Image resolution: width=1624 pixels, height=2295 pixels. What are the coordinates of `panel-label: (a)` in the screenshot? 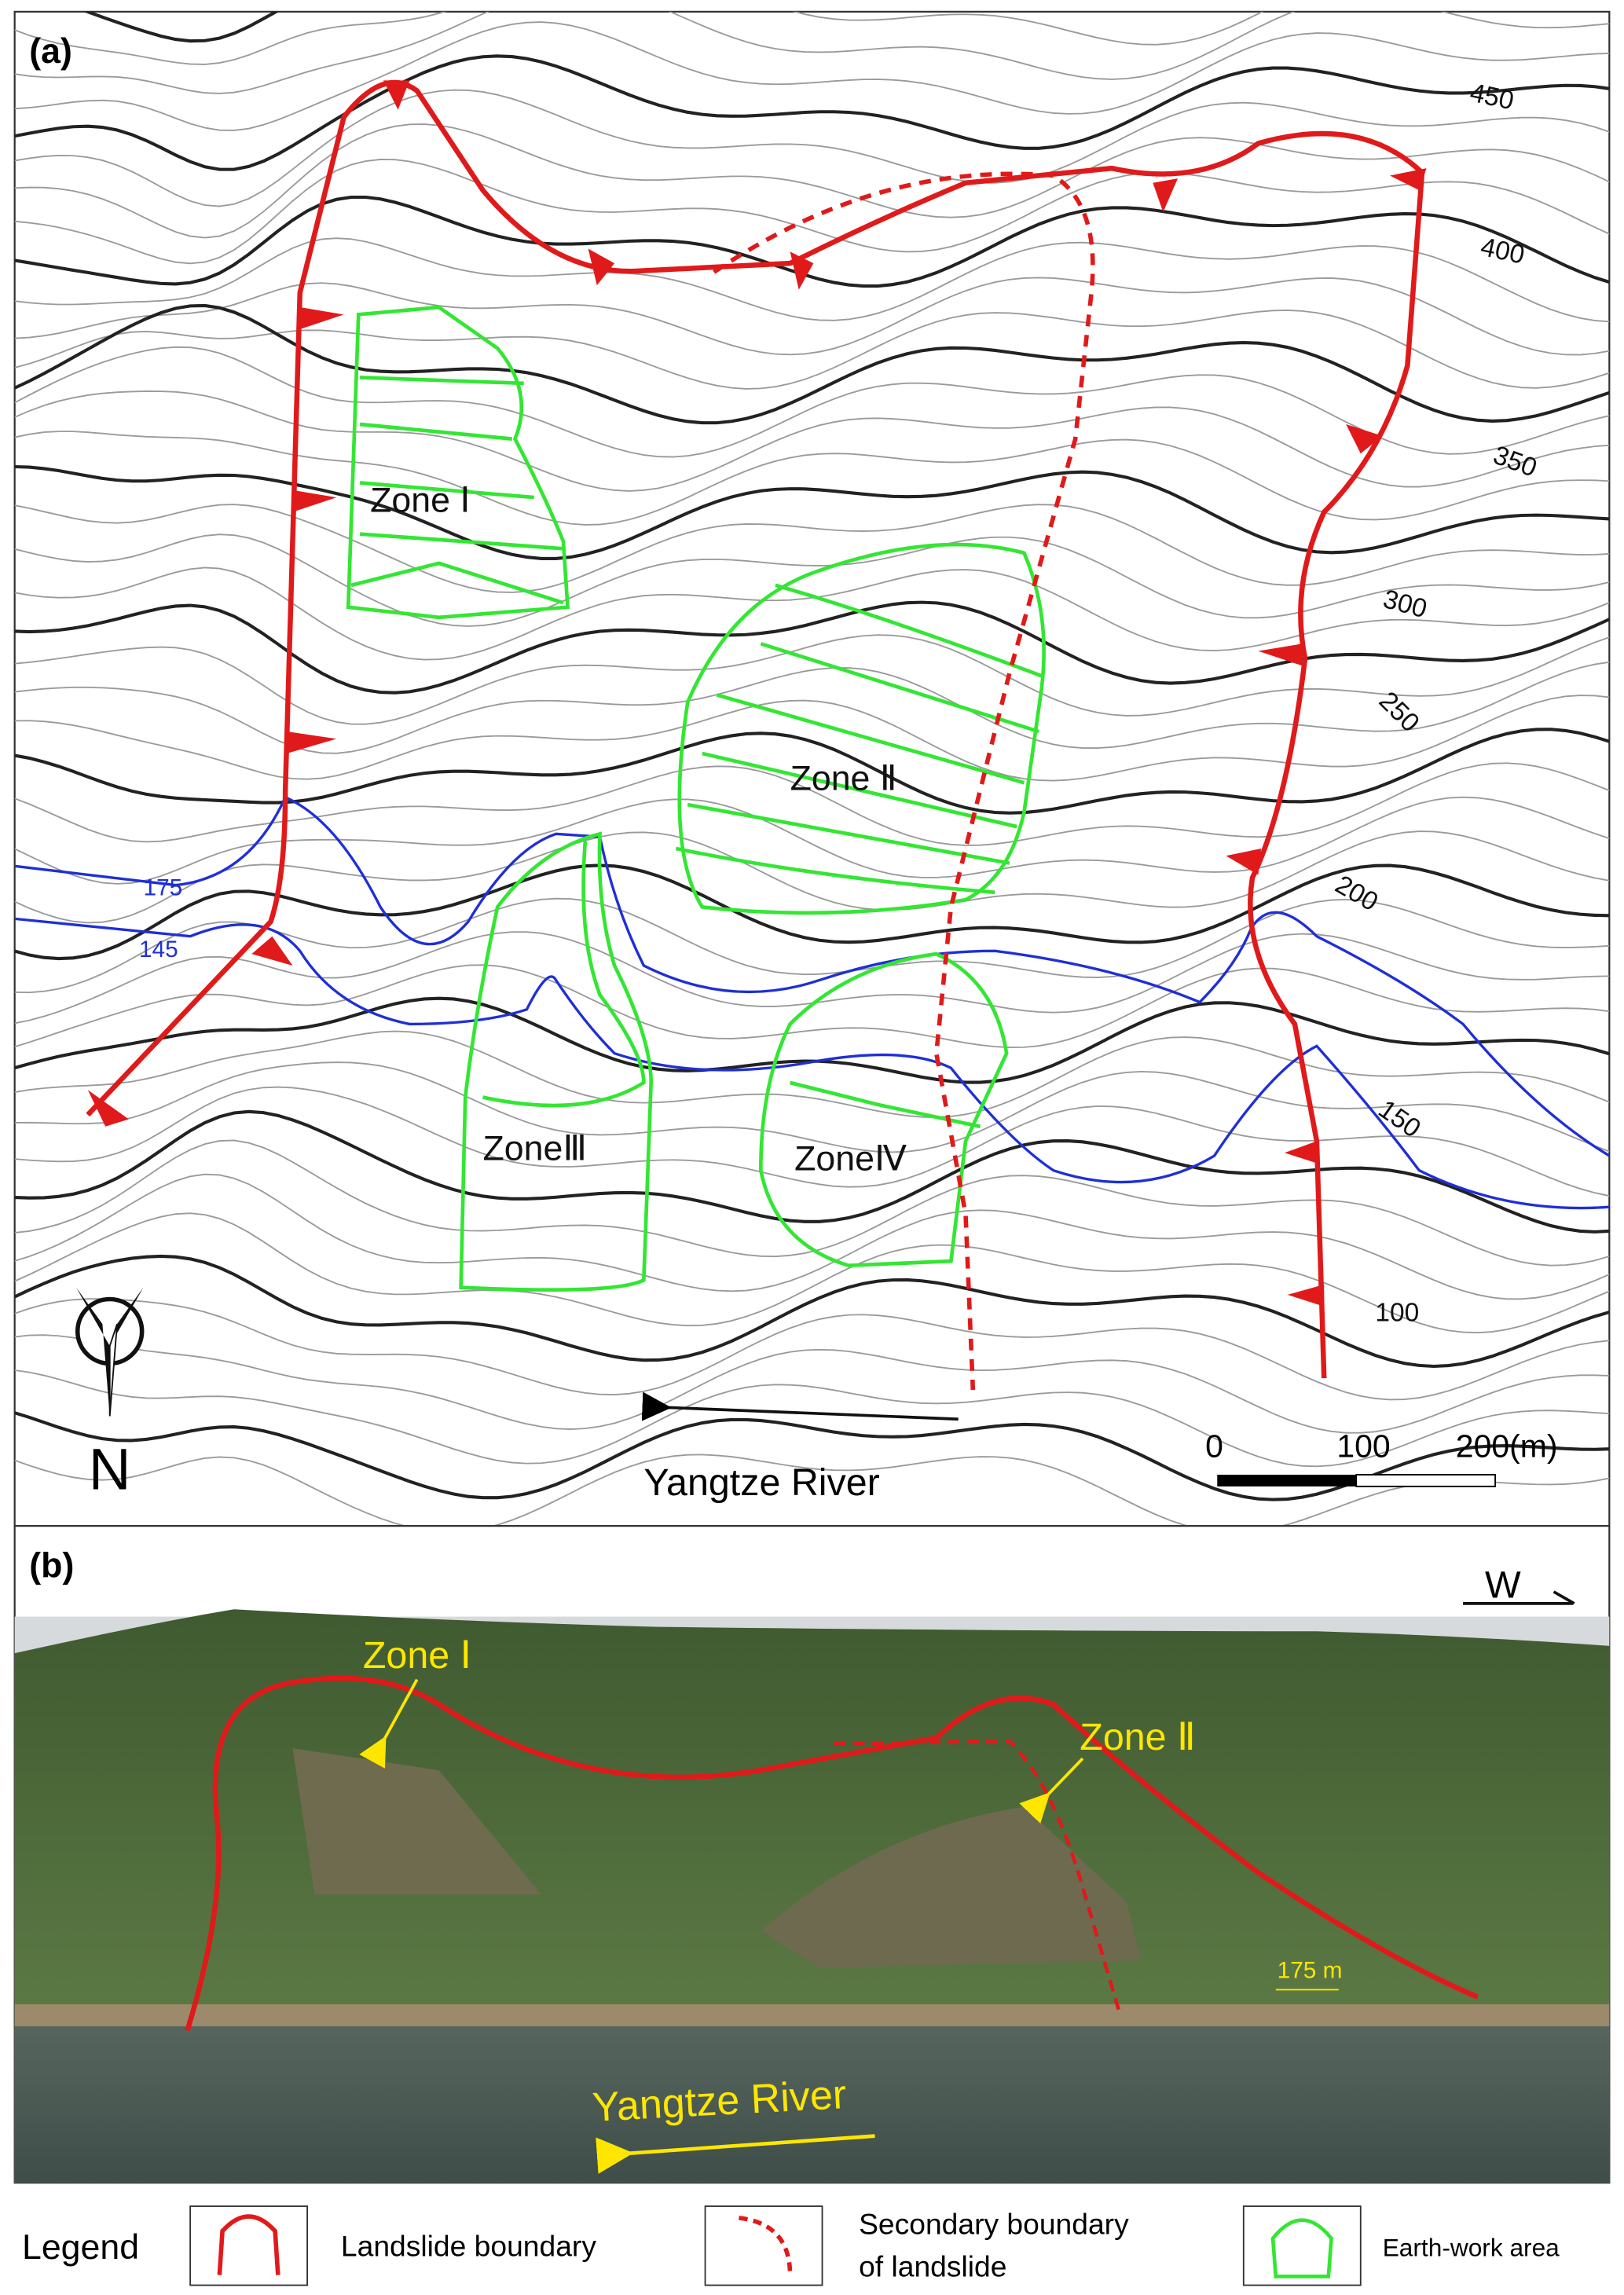 It's located at (50, 51).